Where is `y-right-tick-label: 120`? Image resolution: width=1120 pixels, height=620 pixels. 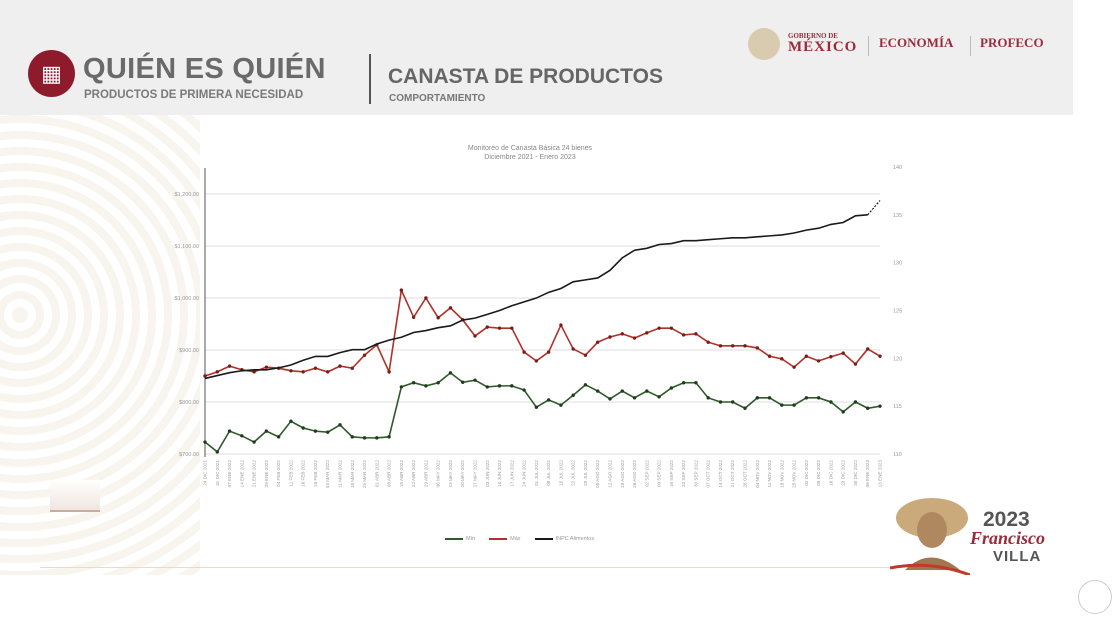
y-right-tick-label: 120 is located at coordinates (897, 359).